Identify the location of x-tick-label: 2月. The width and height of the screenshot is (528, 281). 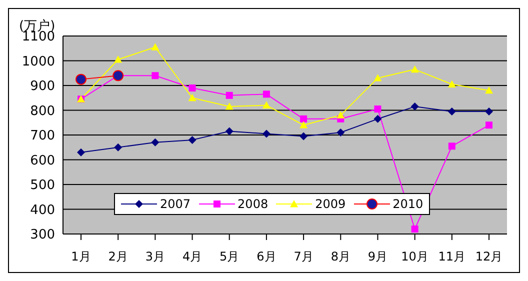
(118, 257).